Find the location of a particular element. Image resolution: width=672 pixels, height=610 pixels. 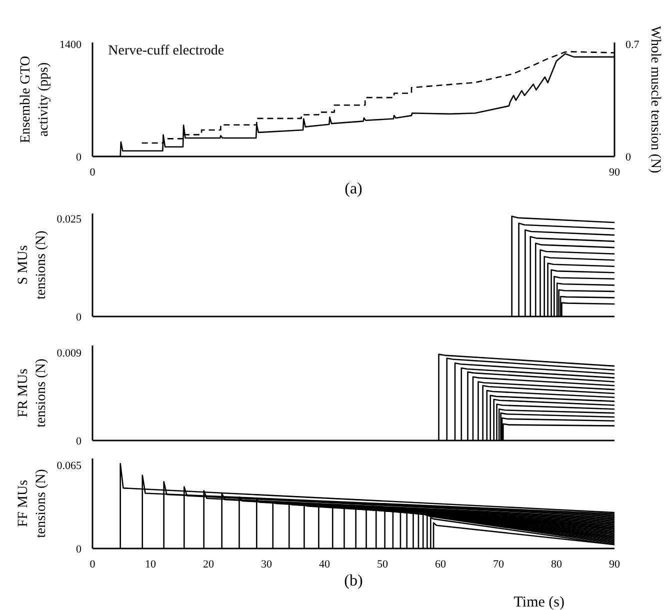

annotation: Nerve-cuff electrode is located at coordinates (166, 51).